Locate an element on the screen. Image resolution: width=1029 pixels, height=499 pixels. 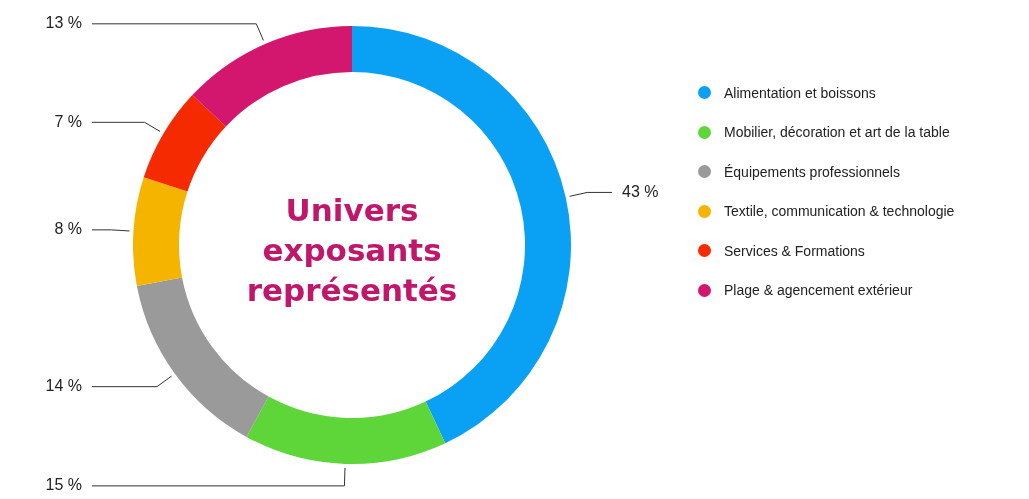
data-label: 7 % is located at coordinates (68, 121).